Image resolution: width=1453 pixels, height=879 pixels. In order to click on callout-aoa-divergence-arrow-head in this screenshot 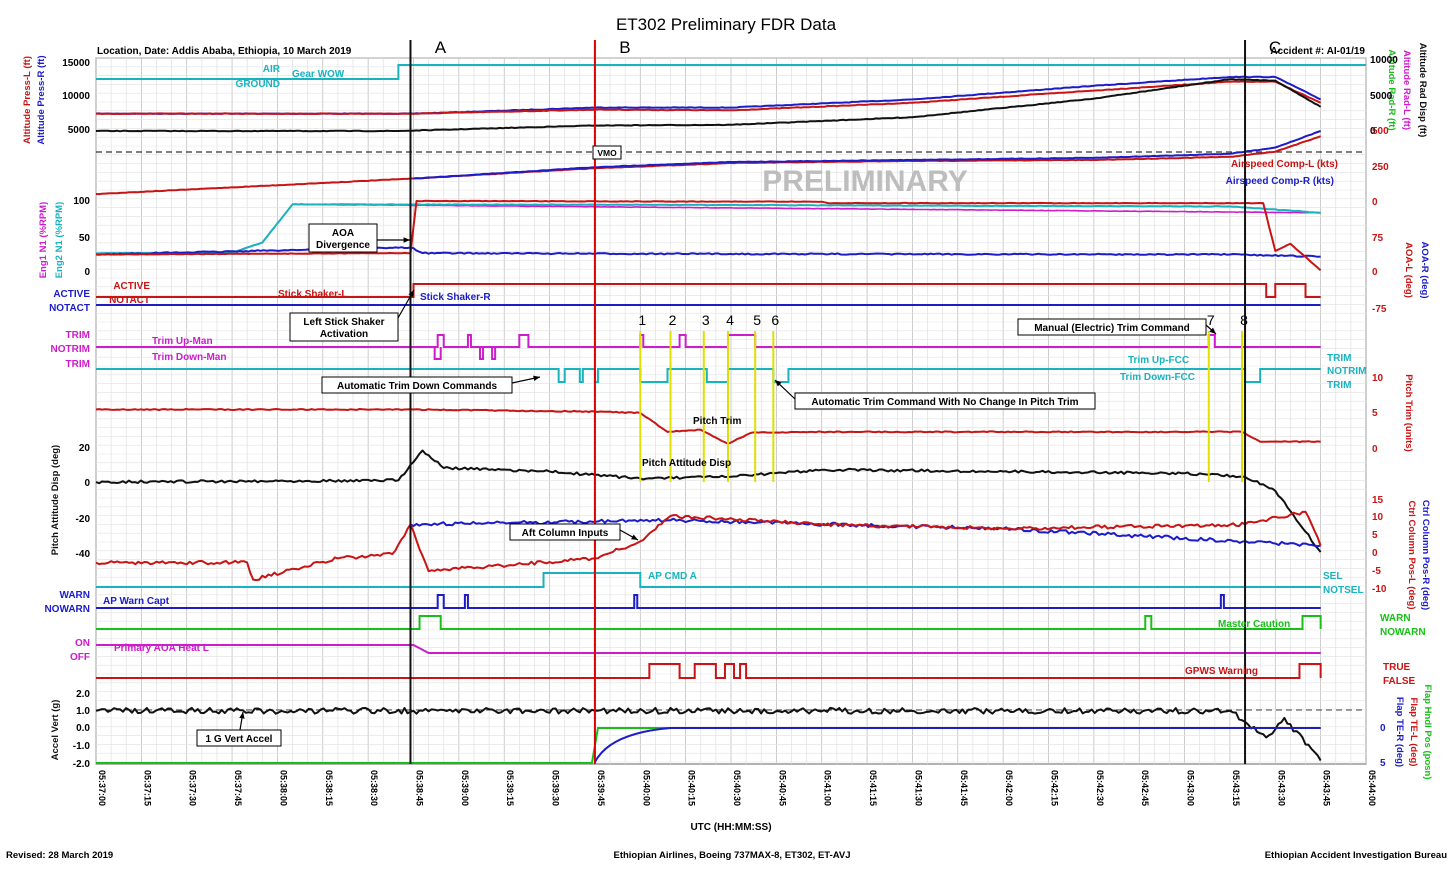, I will do `click(406, 240)`.